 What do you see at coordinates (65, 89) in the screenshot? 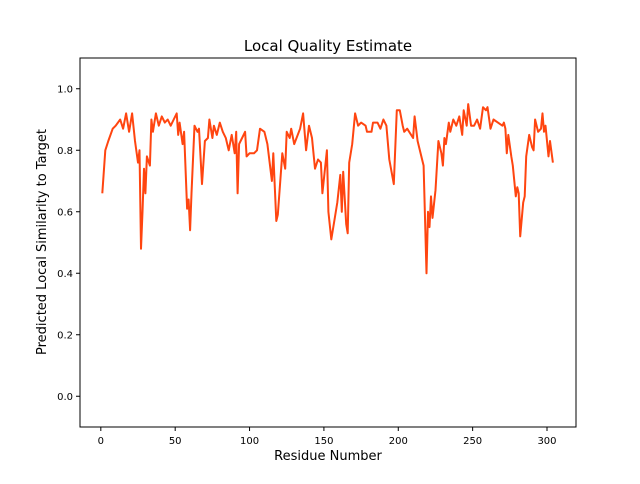
I see `y-tick-label: 1.0` at bounding box center [65, 89].